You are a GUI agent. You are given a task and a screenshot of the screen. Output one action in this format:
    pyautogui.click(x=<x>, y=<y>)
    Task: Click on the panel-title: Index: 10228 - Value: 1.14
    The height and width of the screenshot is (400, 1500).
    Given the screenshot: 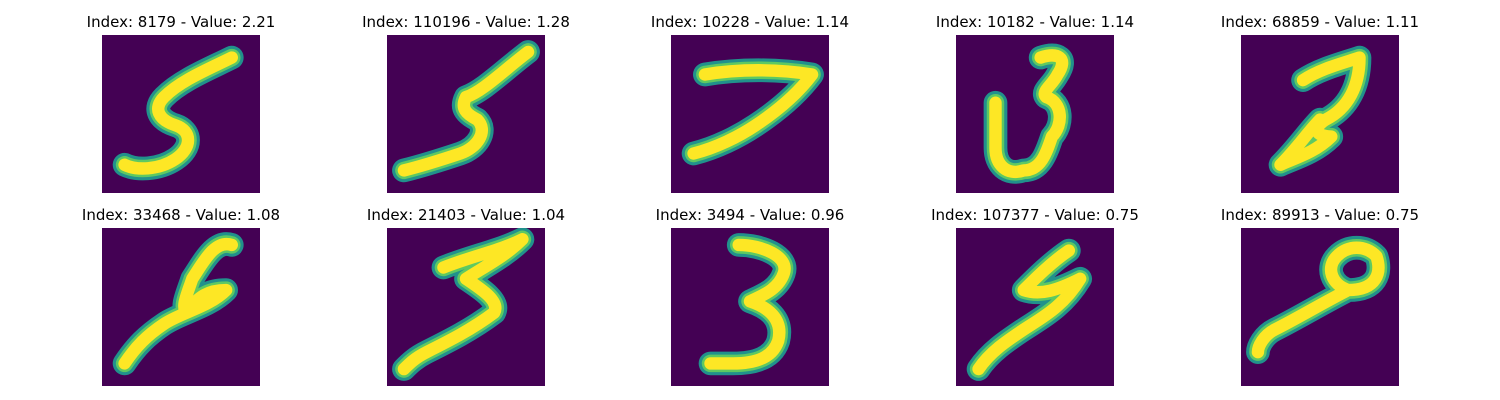 What is the action you would take?
    pyautogui.click(x=750, y=22)
    